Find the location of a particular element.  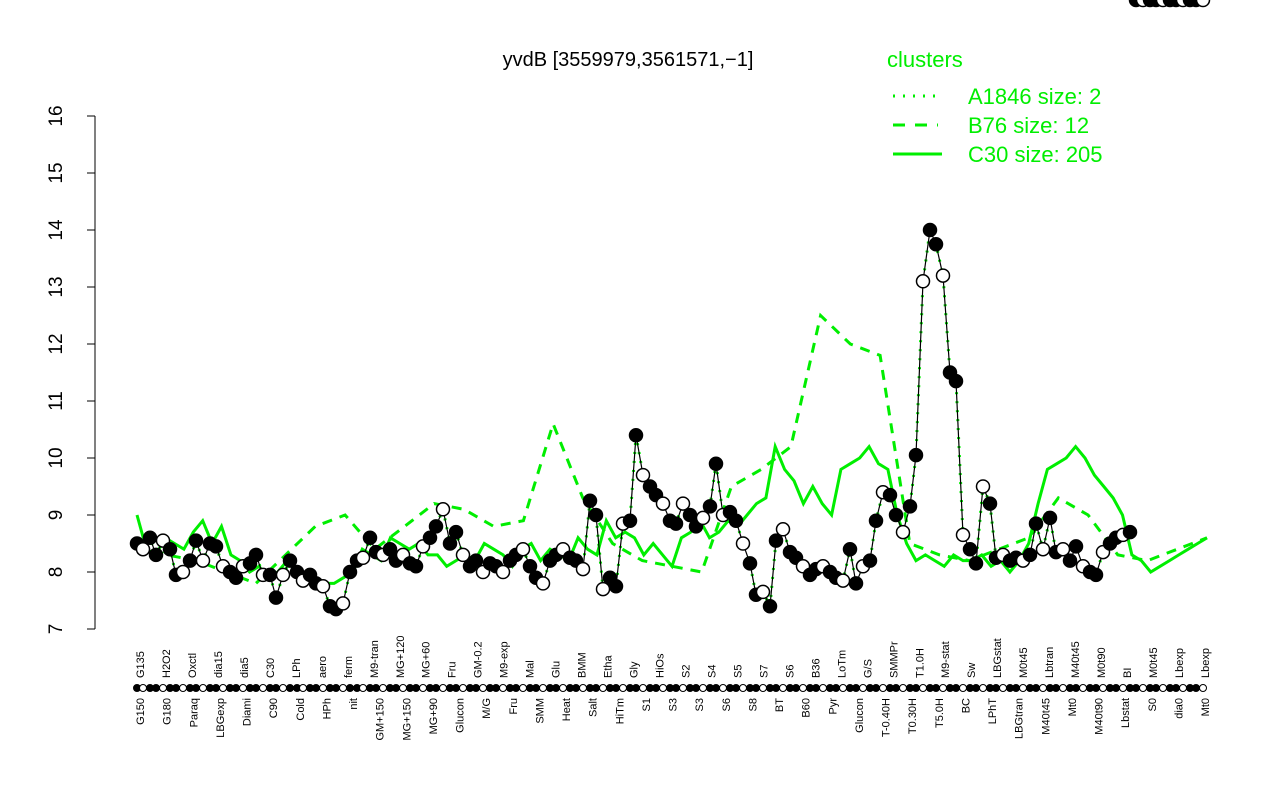

x-tick-label: LPh is located at coordinates (297, 668).